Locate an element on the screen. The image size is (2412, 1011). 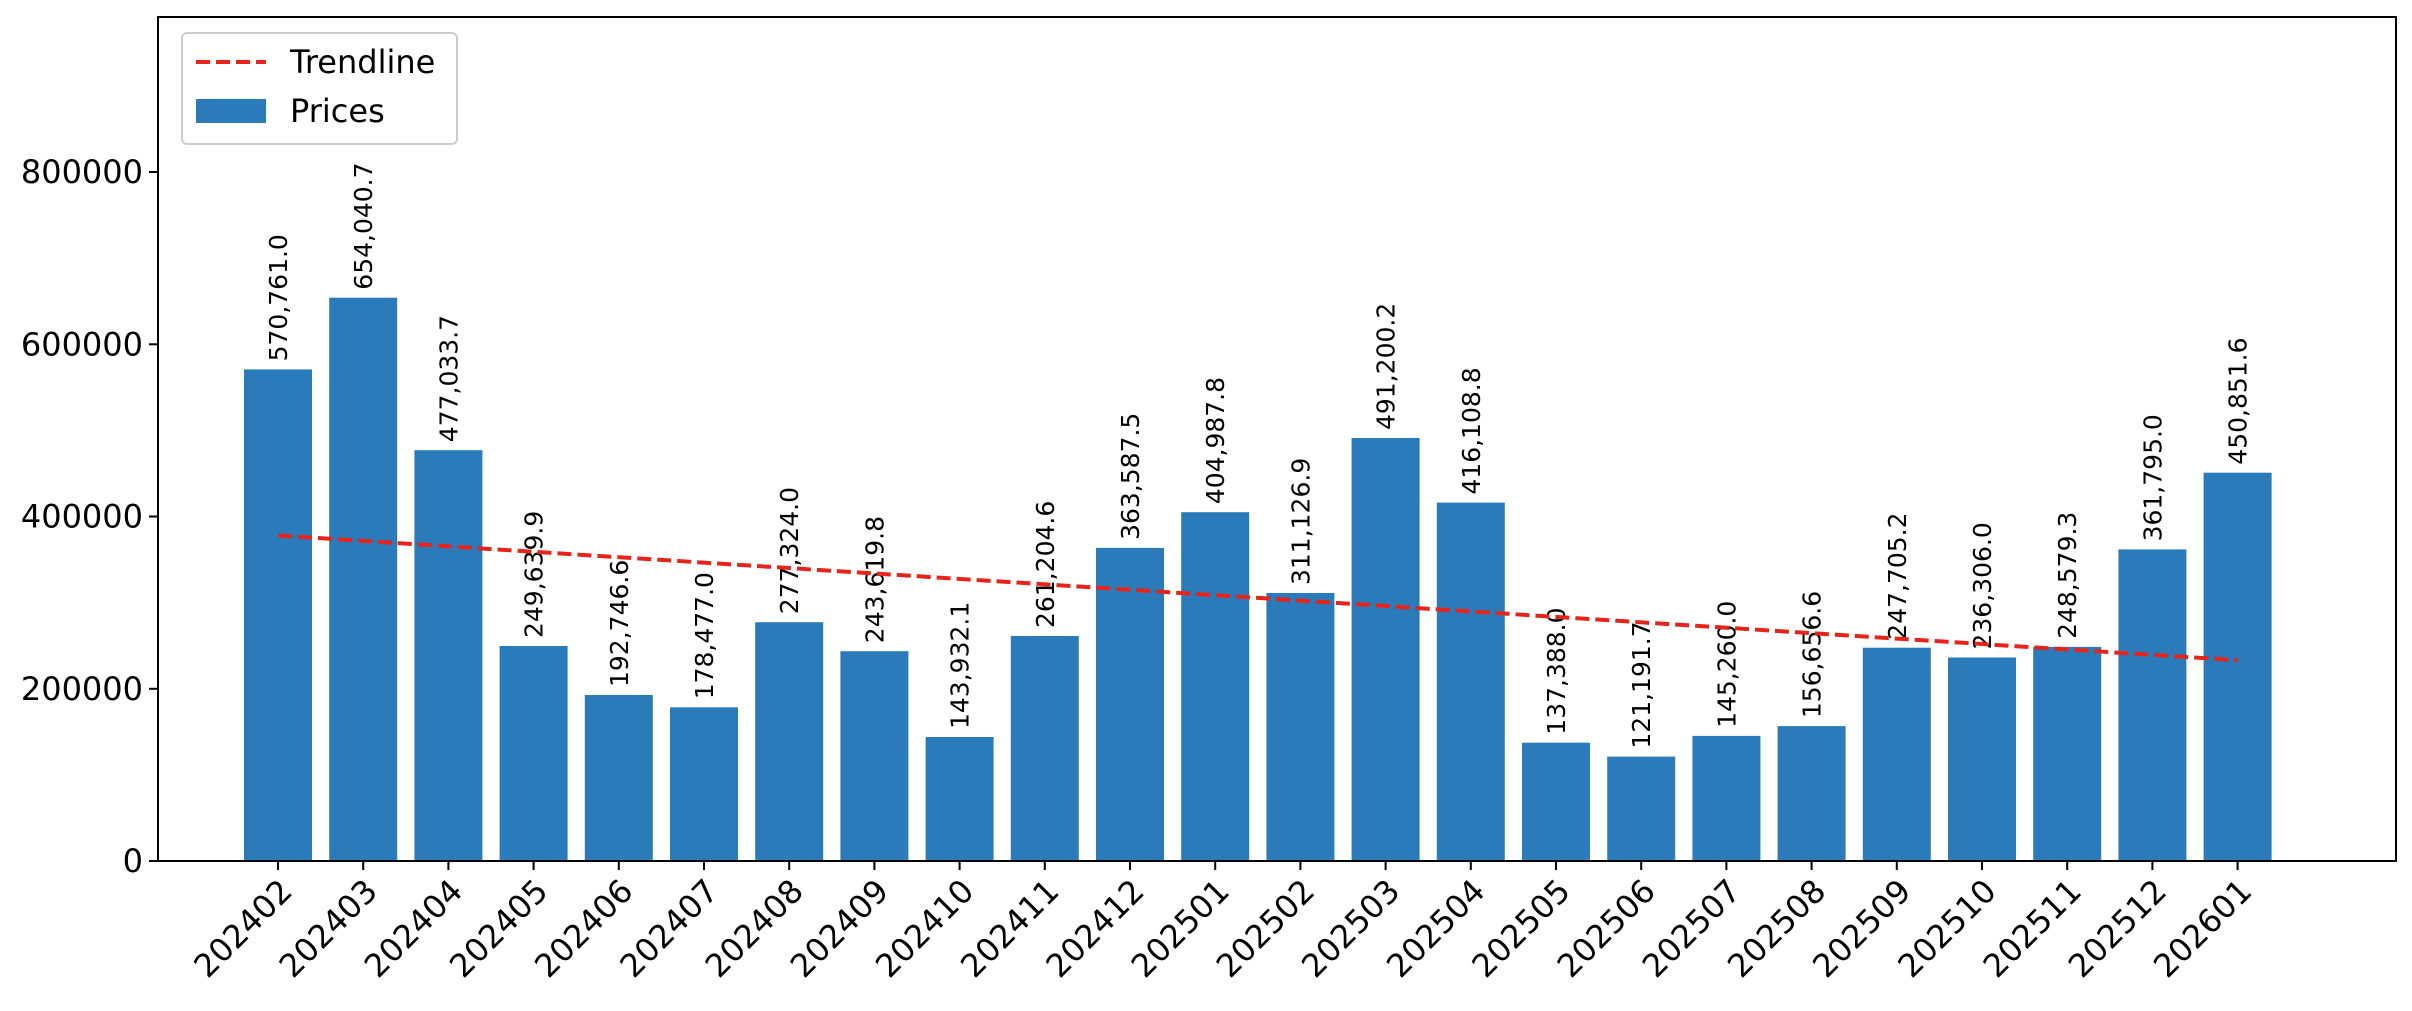
data-label-202510: 236,306.0 is located at coordinates (1982, 585).